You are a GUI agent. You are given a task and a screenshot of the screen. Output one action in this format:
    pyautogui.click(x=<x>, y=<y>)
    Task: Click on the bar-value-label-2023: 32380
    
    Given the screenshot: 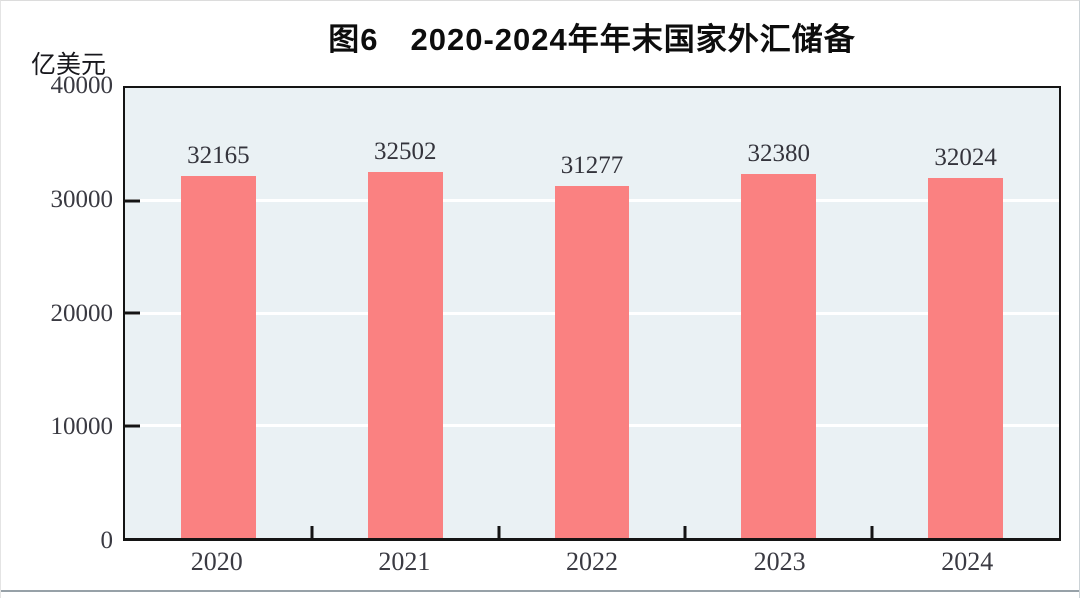 What is the action you would take?
    pyautogui.click(x=779, y=153)
    